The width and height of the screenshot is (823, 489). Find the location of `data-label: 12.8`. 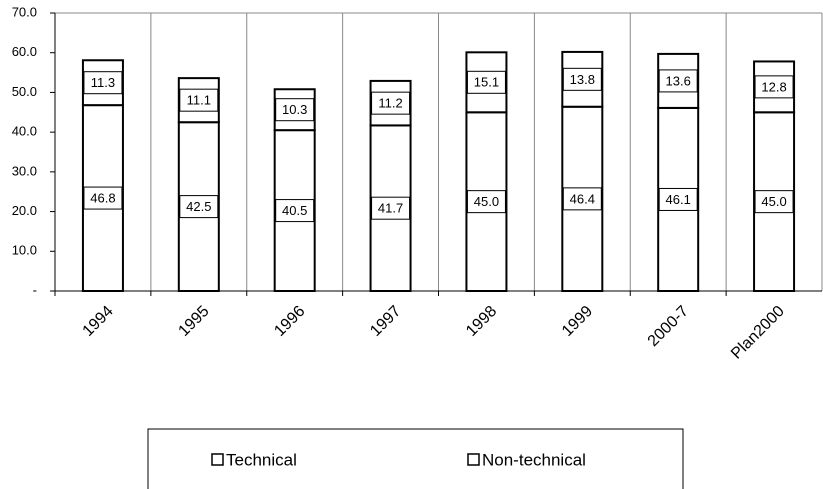

data-label: 12.8 is located at coordinates (773, 86).